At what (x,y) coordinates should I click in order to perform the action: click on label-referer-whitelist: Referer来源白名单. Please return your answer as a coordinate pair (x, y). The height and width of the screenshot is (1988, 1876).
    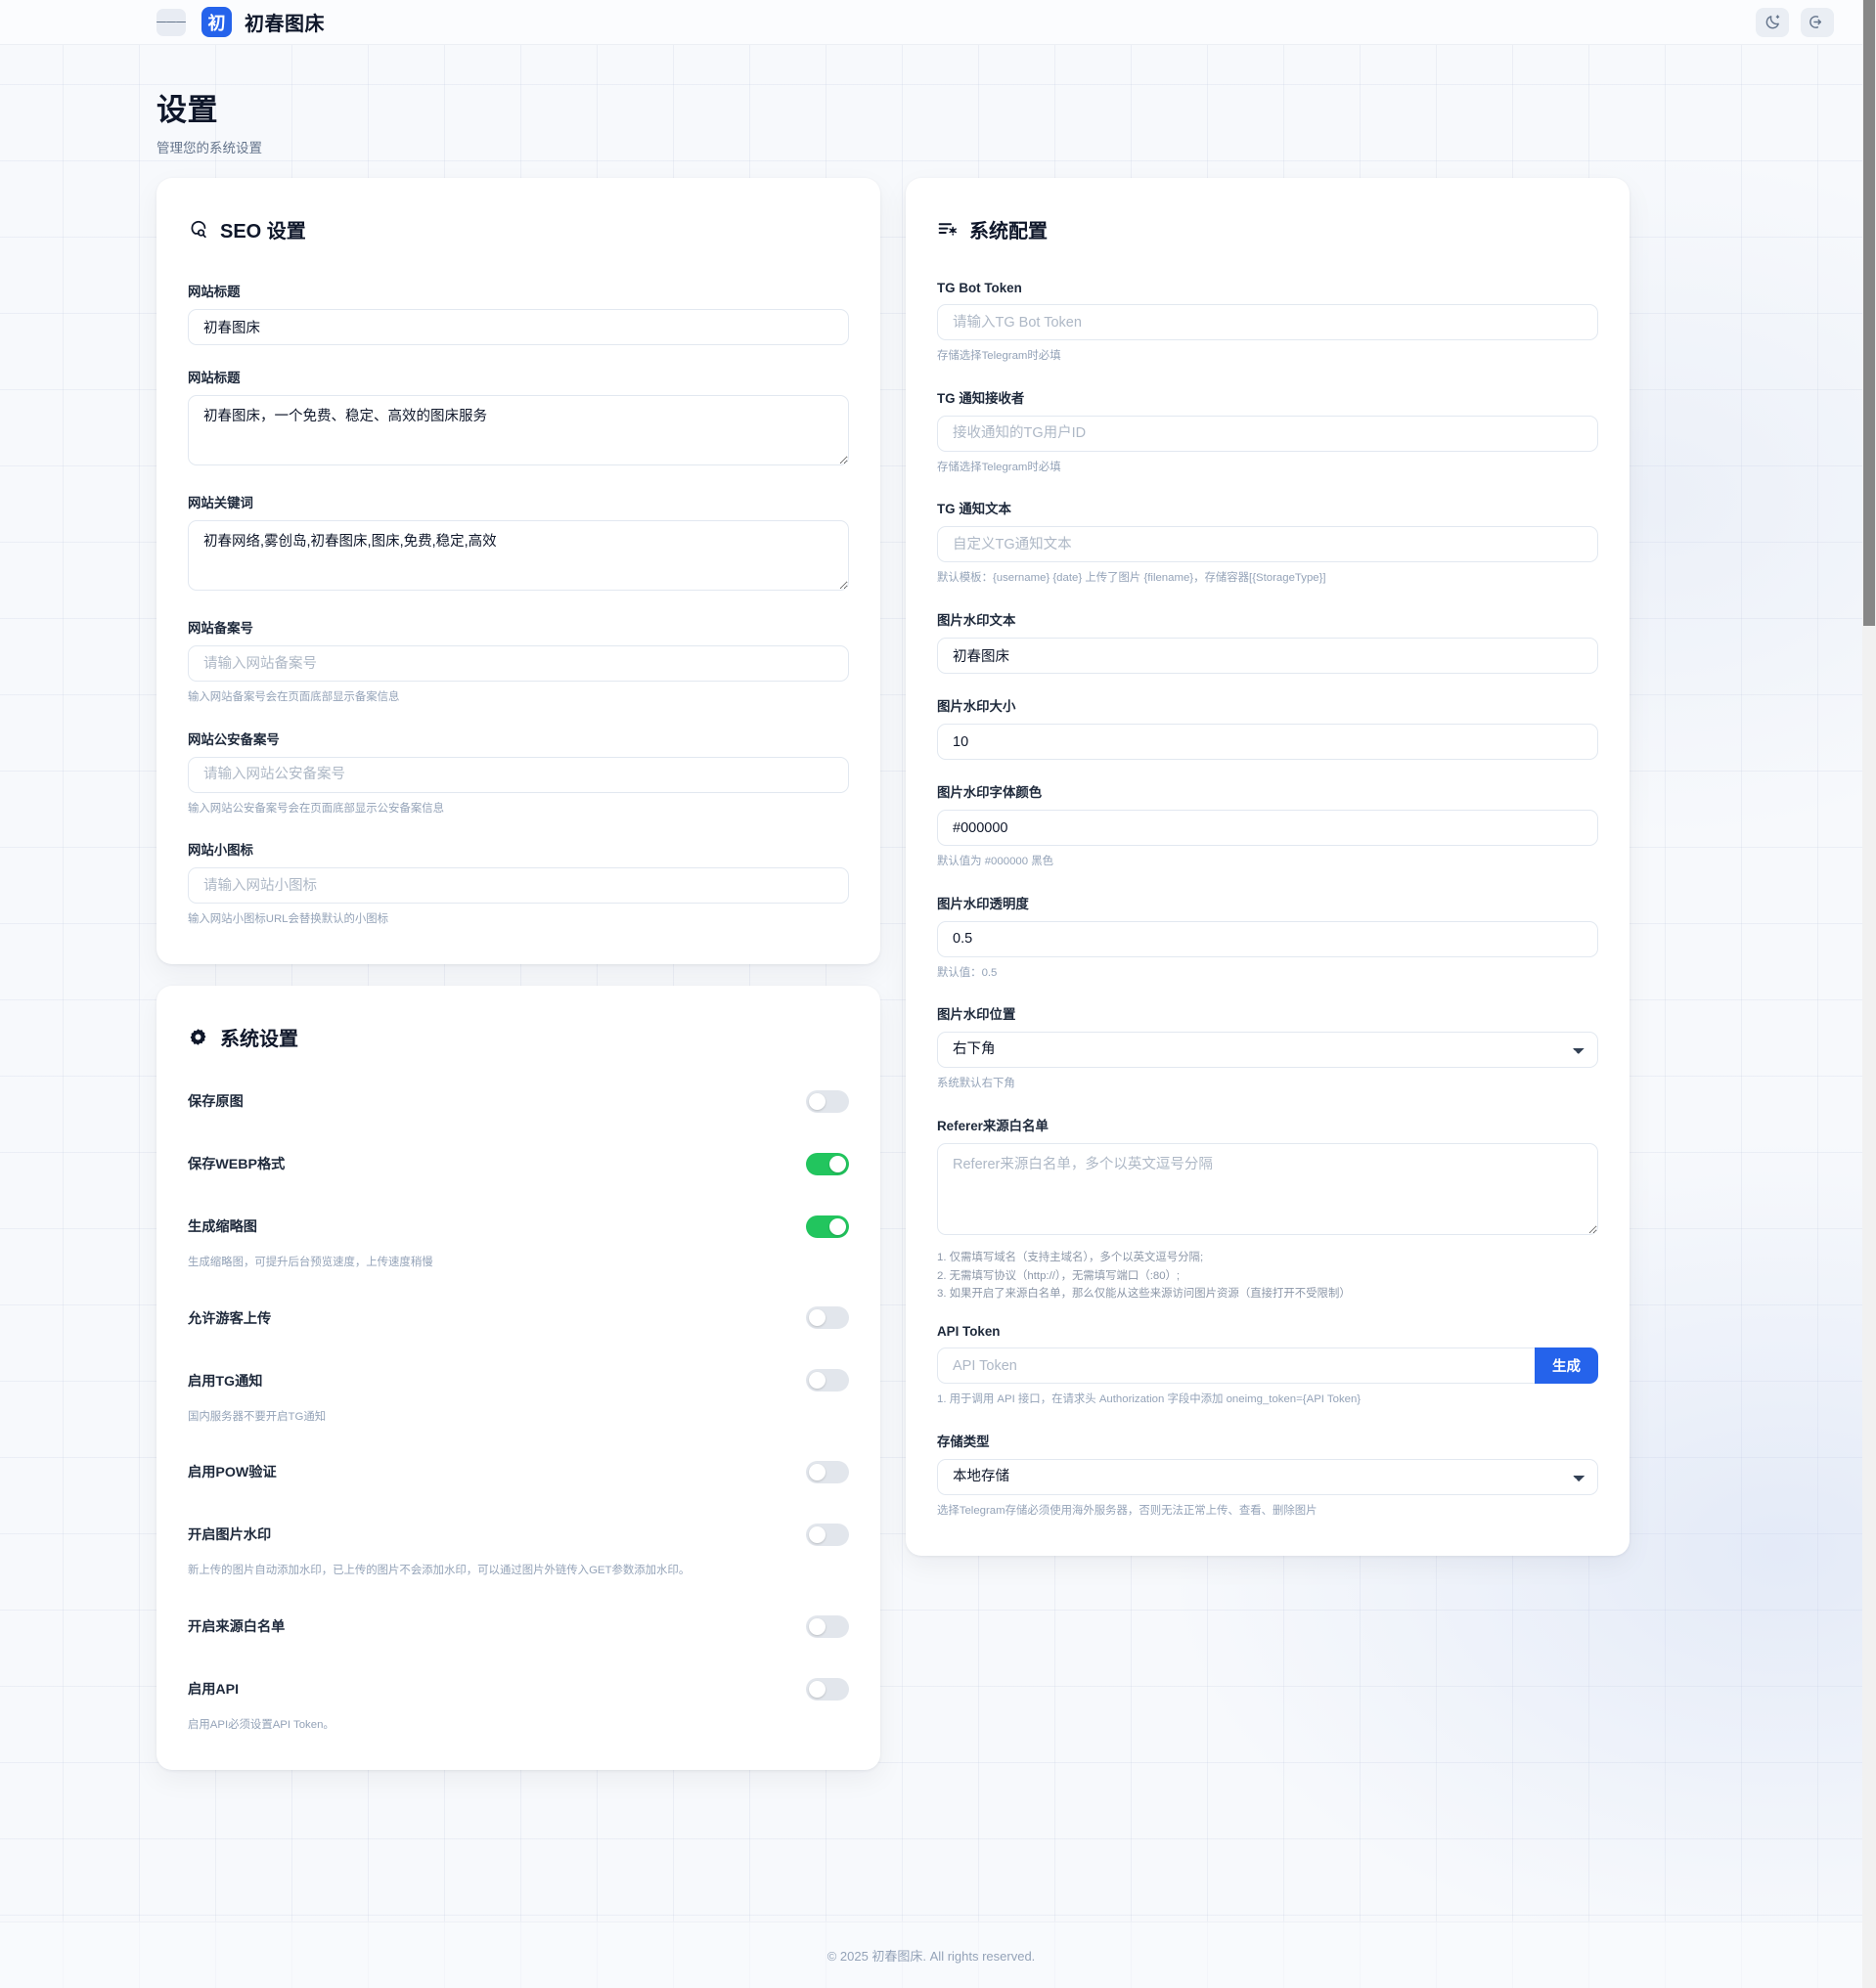
    Looking at the image, I should click on (993, 1126).